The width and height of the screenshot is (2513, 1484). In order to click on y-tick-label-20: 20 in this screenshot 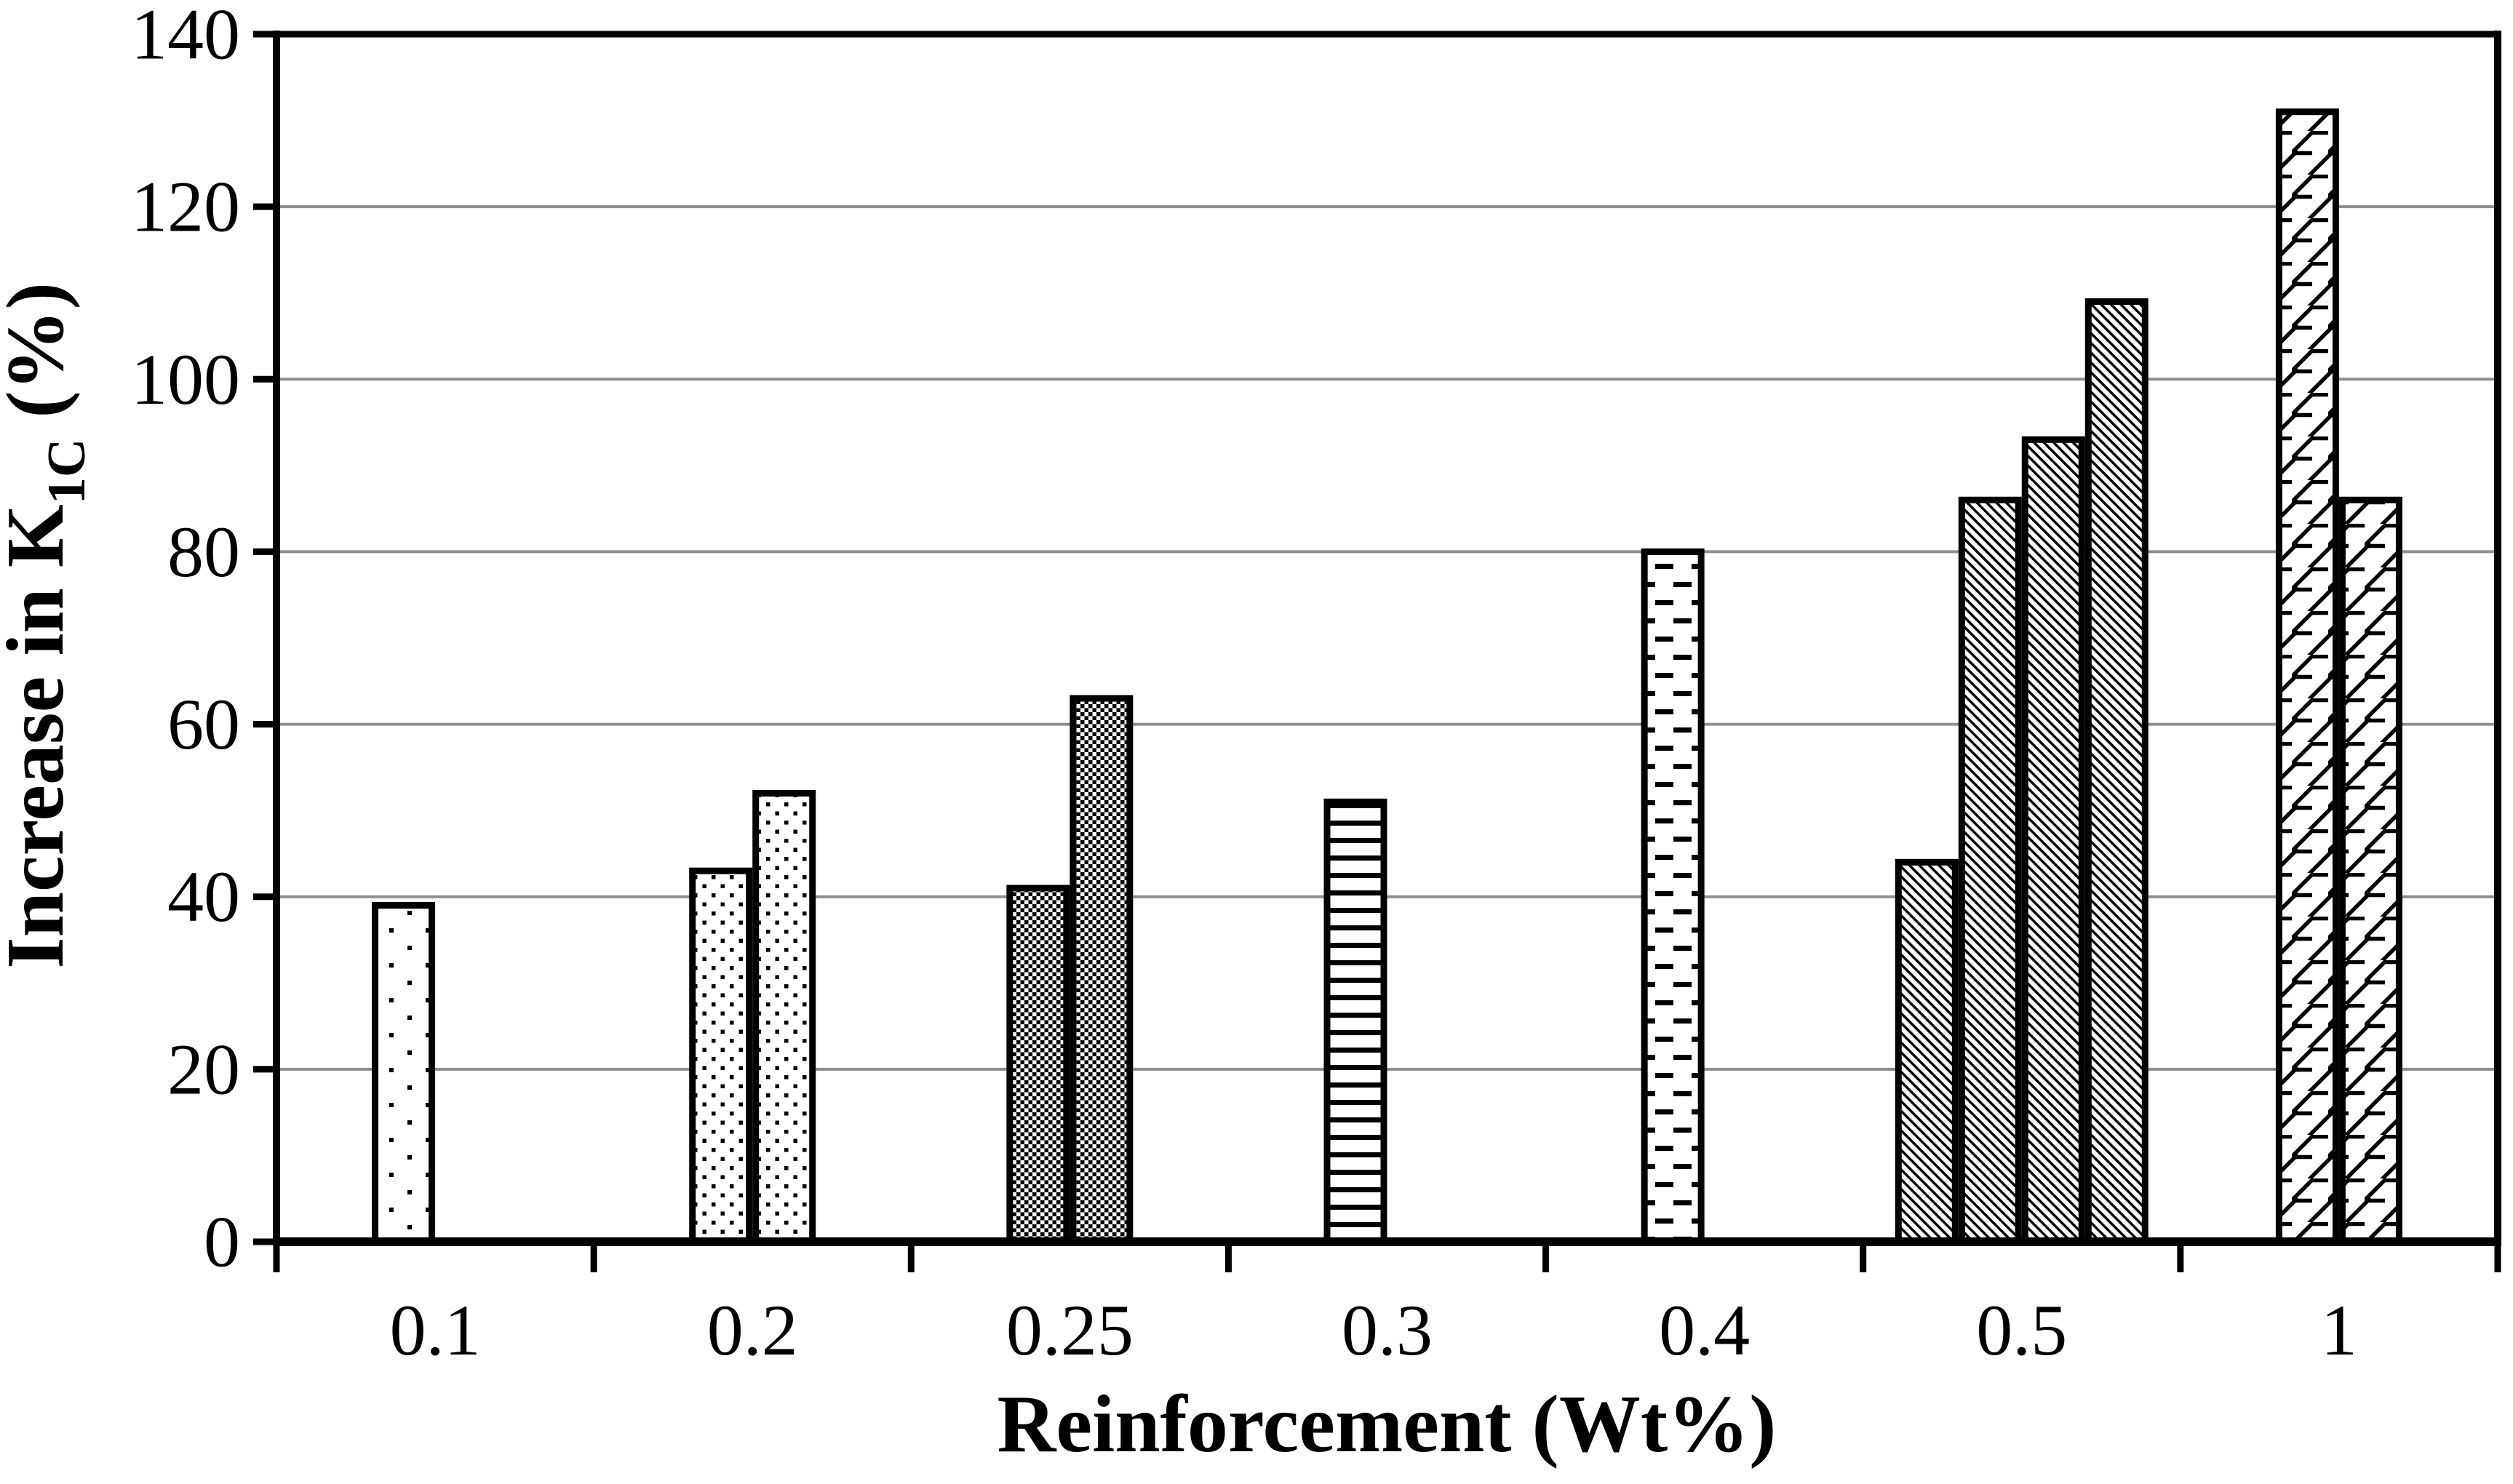, I will do `click(203, 1069)`.